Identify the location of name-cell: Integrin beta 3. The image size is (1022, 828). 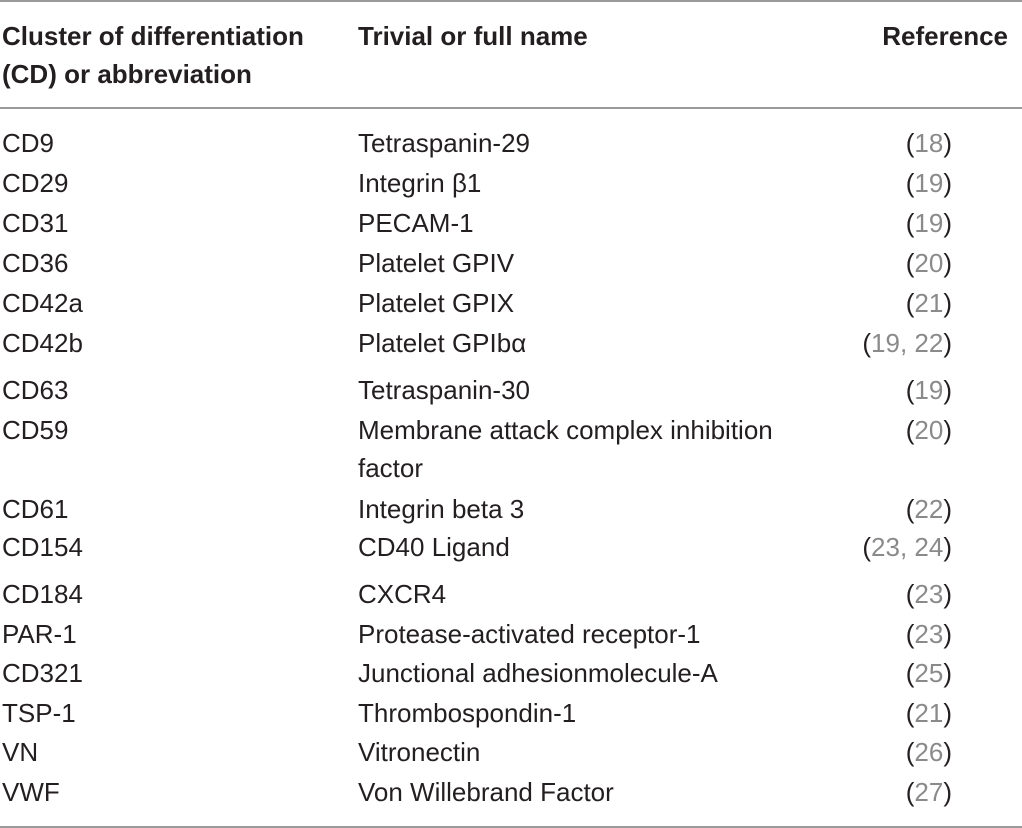
(441, 509).